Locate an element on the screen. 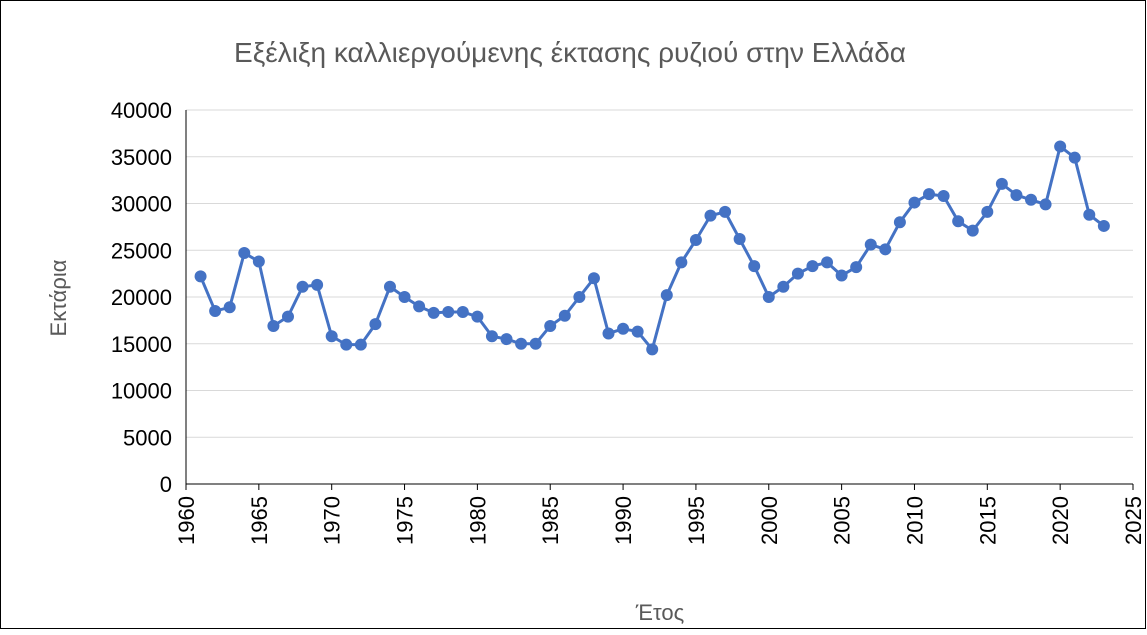 The height and width of the screenshot is (635, 1147). y-tick-label: 40000 is located at coordinates (141, 110).